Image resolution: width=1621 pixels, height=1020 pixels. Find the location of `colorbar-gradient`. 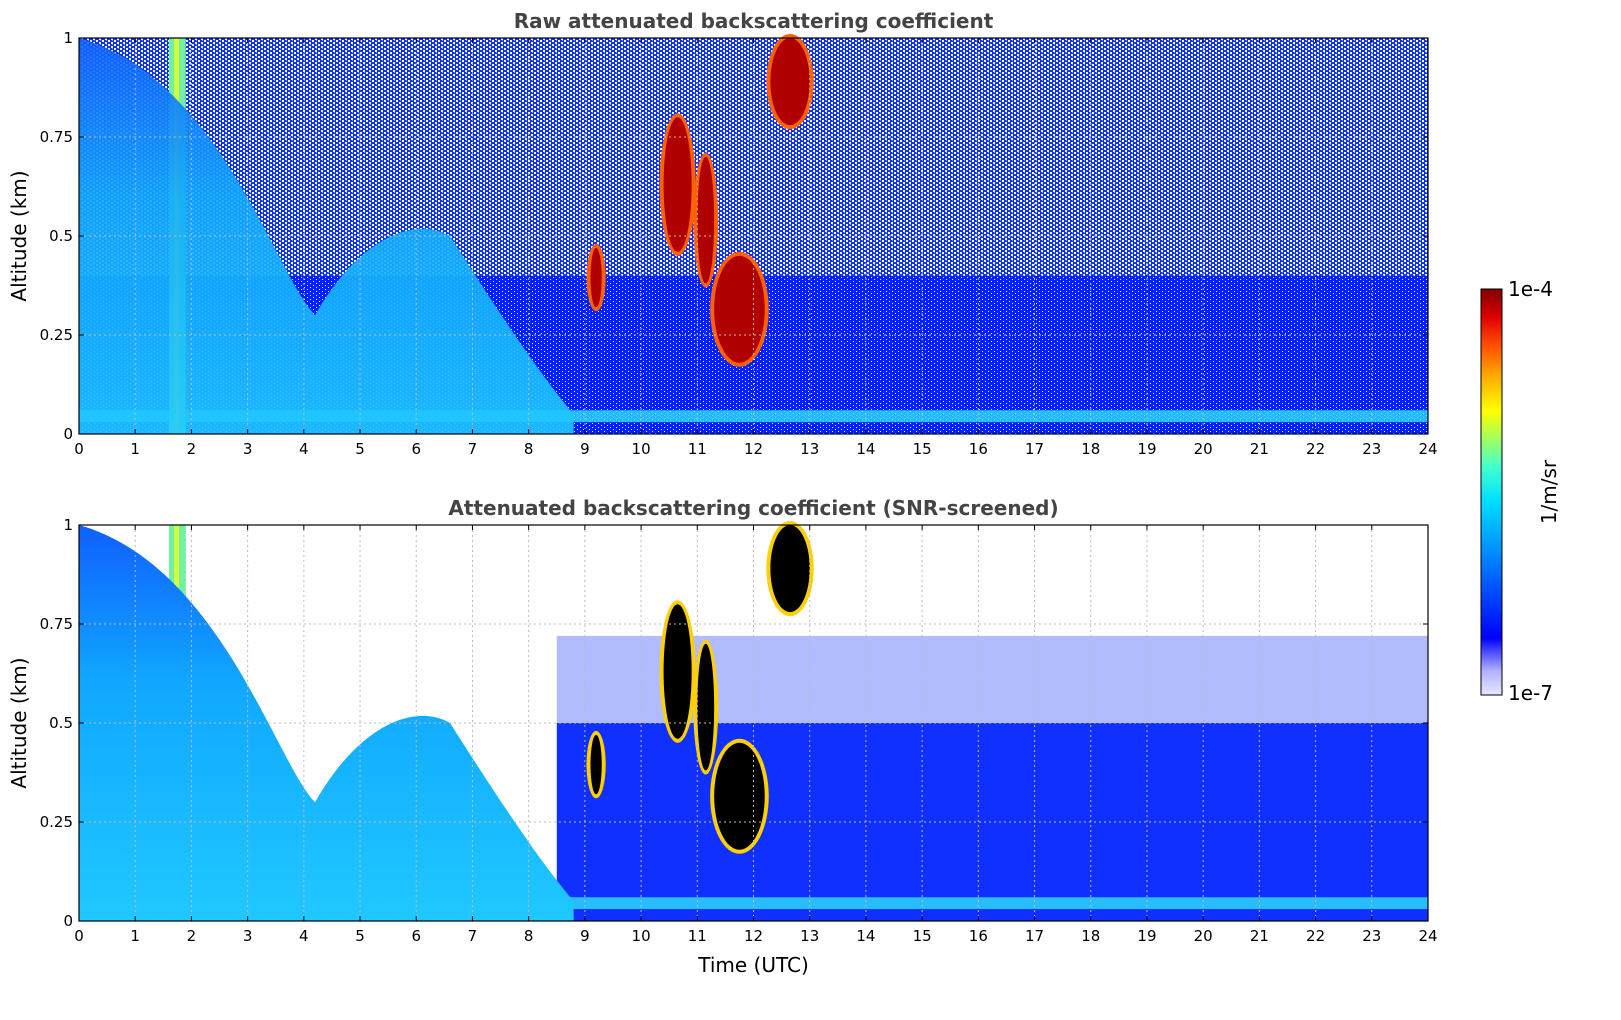

colorbar-gradient is located at coordinates (1491, 492).